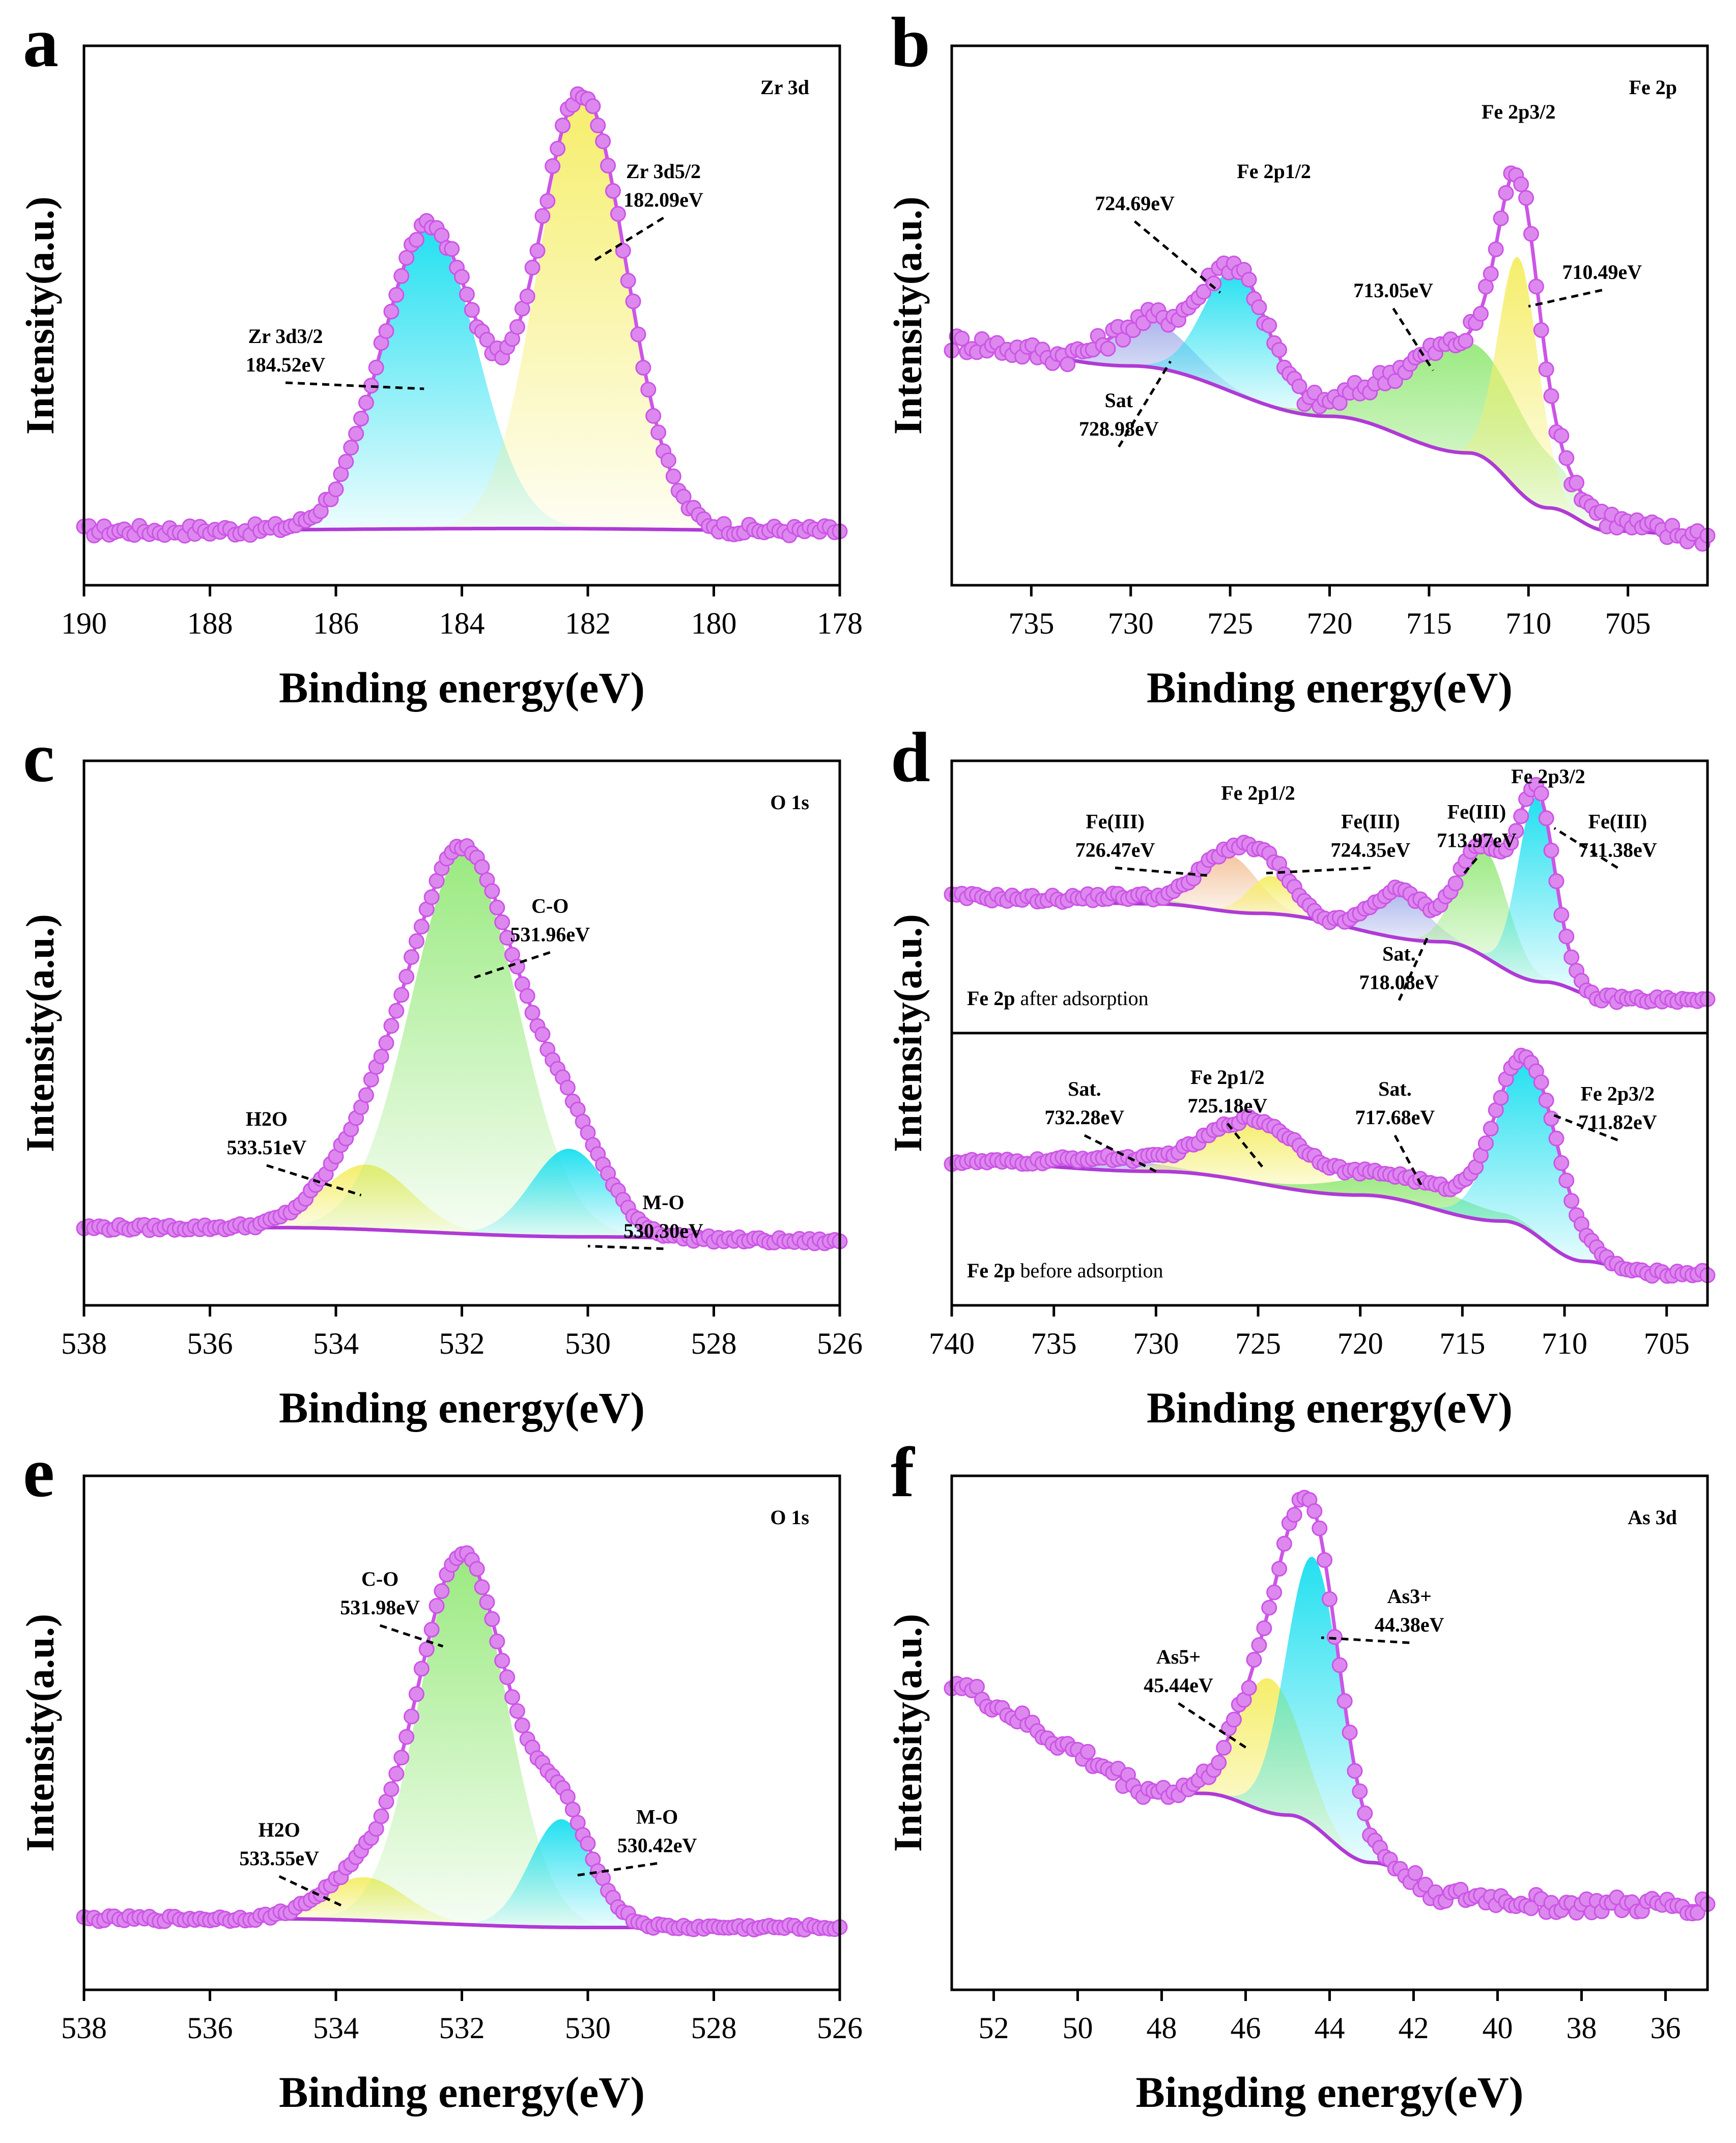 This screenshot has width=1736, height=2143. What do you see at coordinates (663, 1202) in the screenshot?
I see `peak-label: M-O` at bounding box center [663, 1202].